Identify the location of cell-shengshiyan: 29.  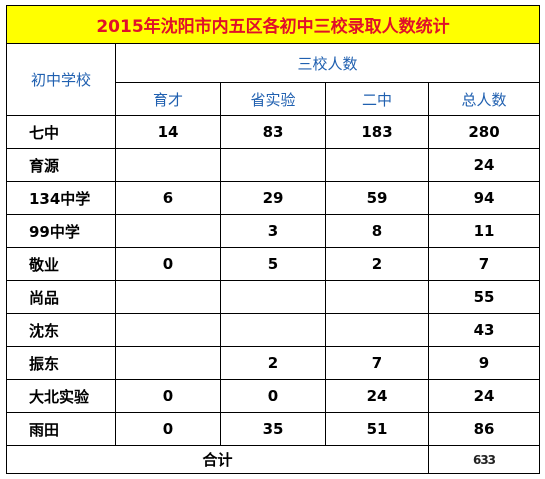
(273, 198).